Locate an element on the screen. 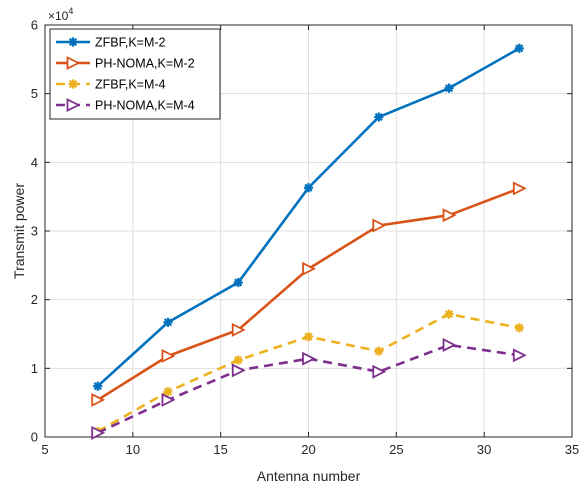 The width and height of the screenshot is (582, 486). legend-item: PH-NOMA,K=M-4 is located at coordinates (125, 105).